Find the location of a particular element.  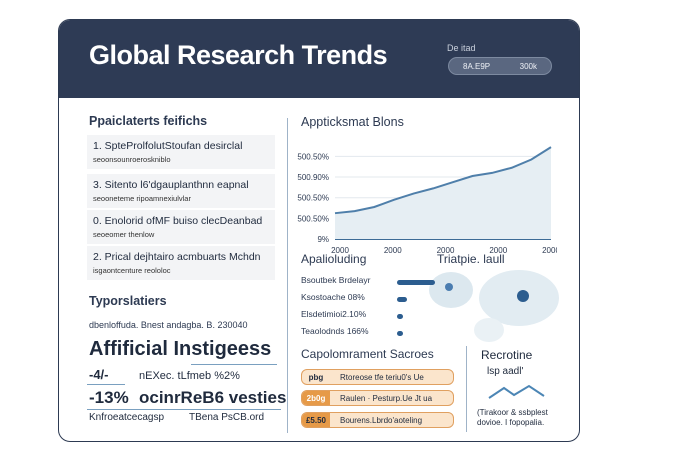

metric-label: Ksostoache 08% is located at coordinates (333, 297).